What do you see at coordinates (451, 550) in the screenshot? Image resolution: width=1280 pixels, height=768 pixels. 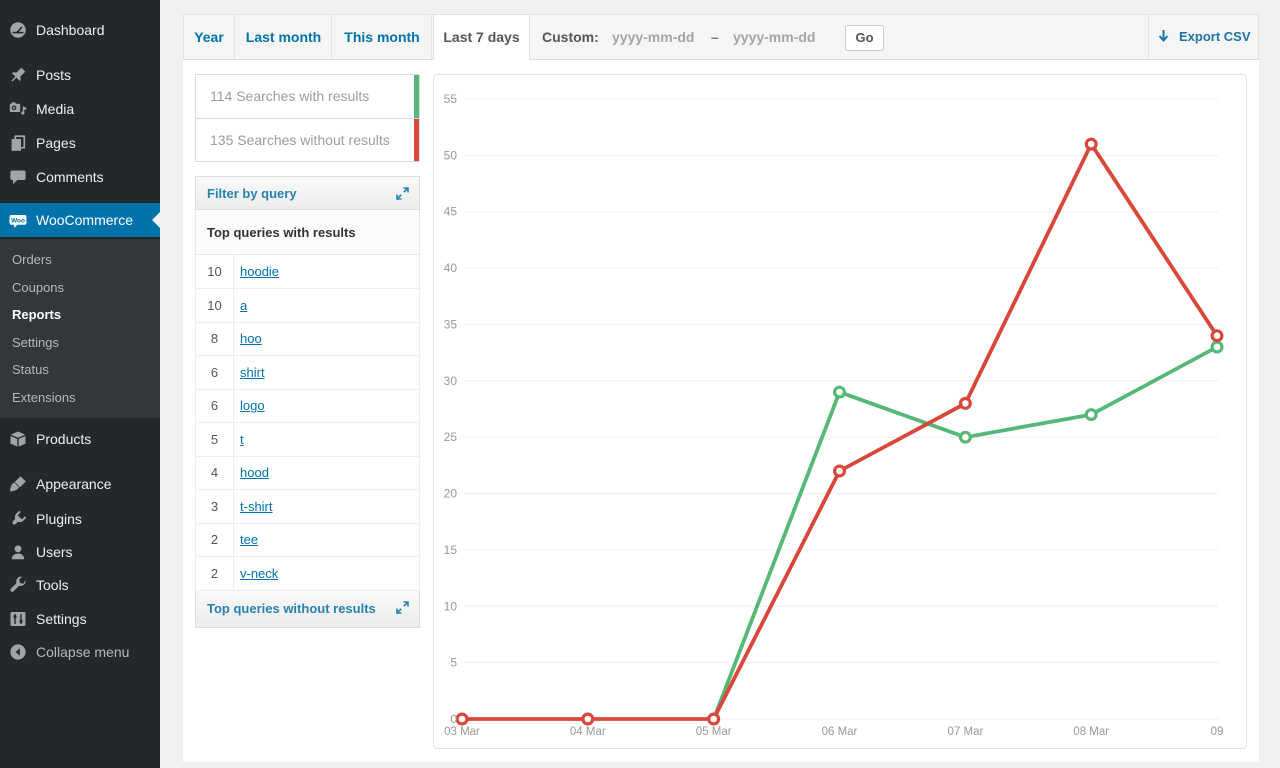 I see `svg-text: 15` at bounding box center [451, 550].